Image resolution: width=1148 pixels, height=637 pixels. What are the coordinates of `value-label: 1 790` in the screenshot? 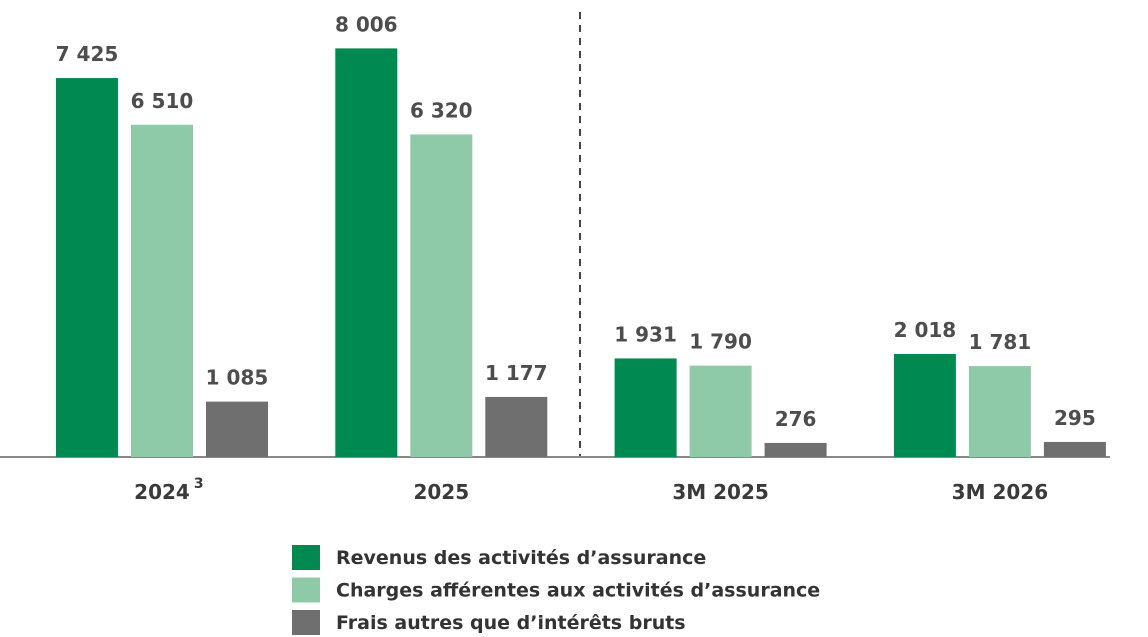 It's located at (720, 342).